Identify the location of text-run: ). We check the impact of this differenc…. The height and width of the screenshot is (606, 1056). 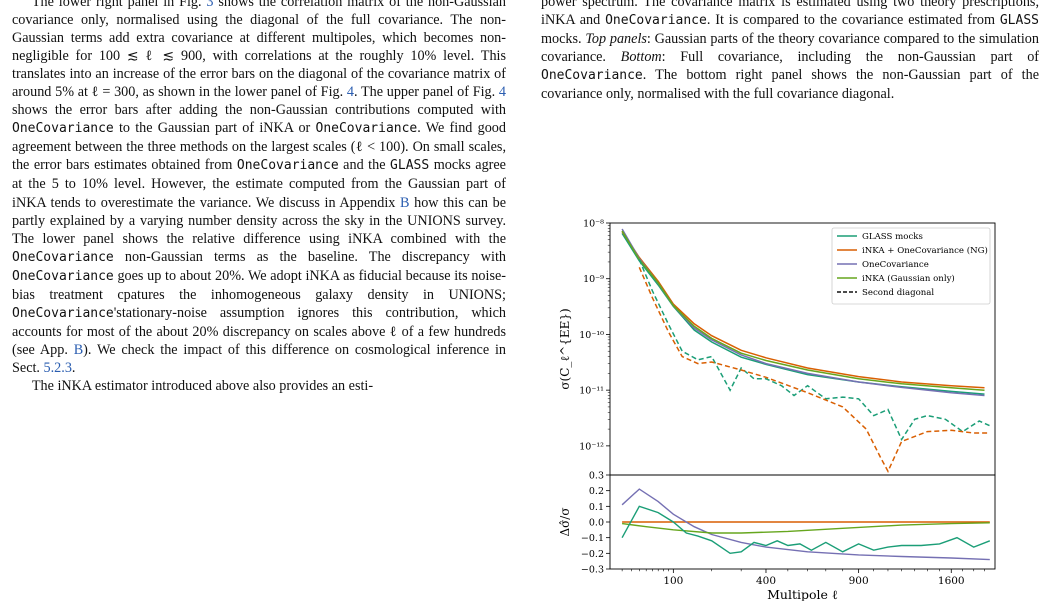
(259, 358).